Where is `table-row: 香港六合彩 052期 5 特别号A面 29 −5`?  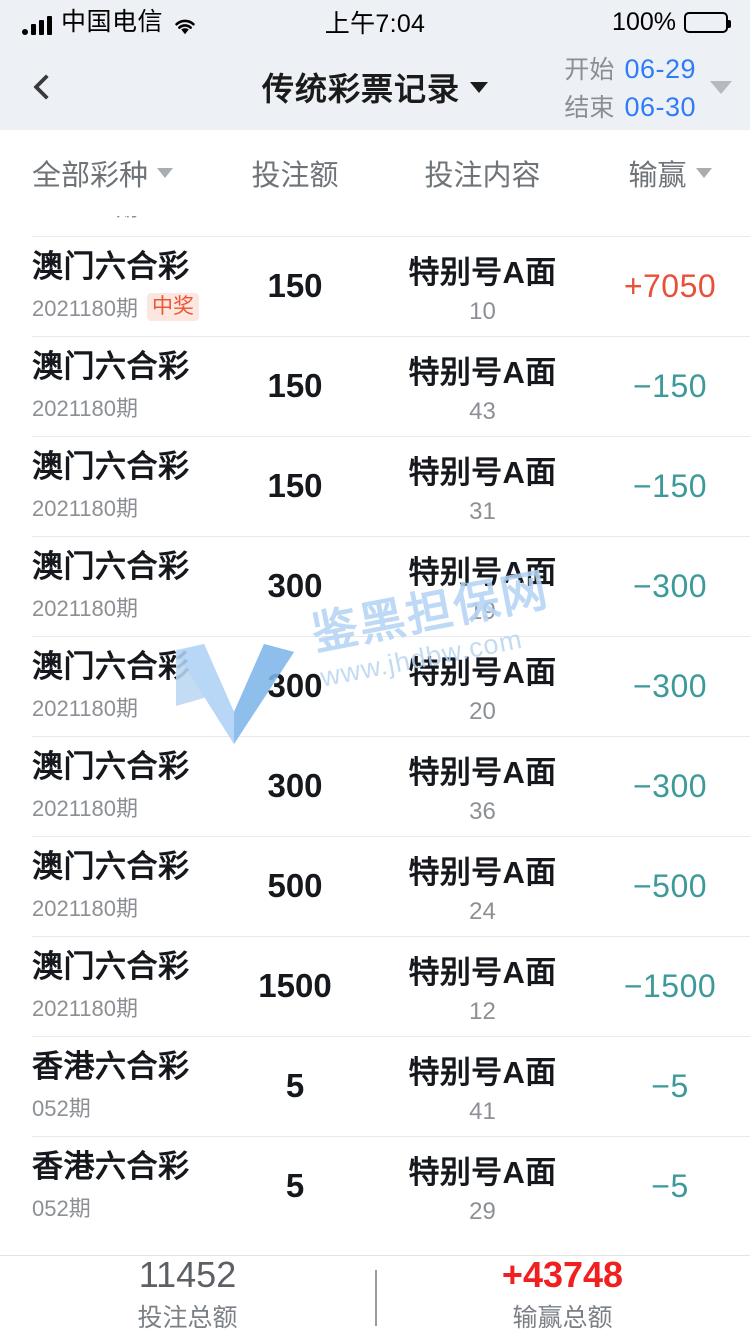
table-row: 香港六合彩 052期 5 特别号A面 29 −5 is located at coordinates (375, 1186).